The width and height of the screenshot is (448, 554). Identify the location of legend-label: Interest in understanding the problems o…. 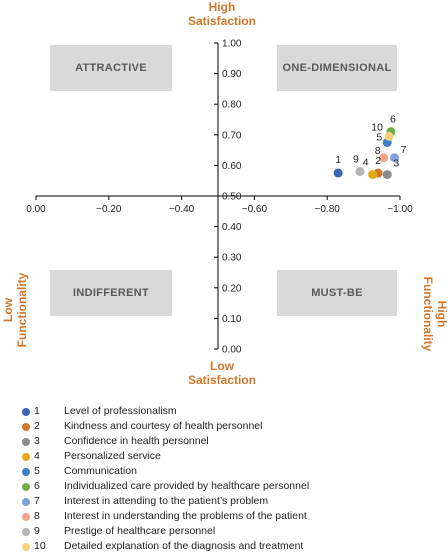
(185, 516).